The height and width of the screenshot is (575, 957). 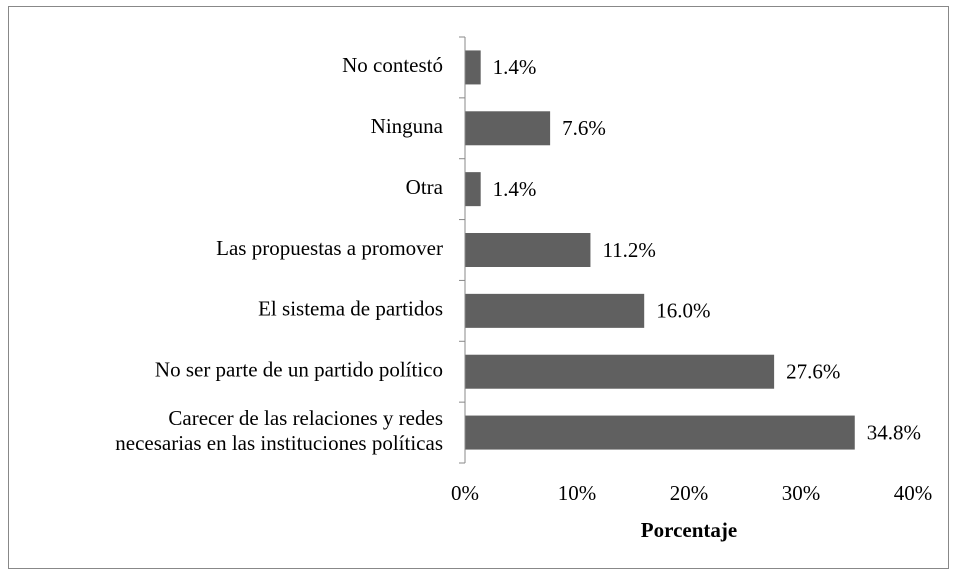 I want to click on value-label: 27.6%, so click(x=813, y=372).